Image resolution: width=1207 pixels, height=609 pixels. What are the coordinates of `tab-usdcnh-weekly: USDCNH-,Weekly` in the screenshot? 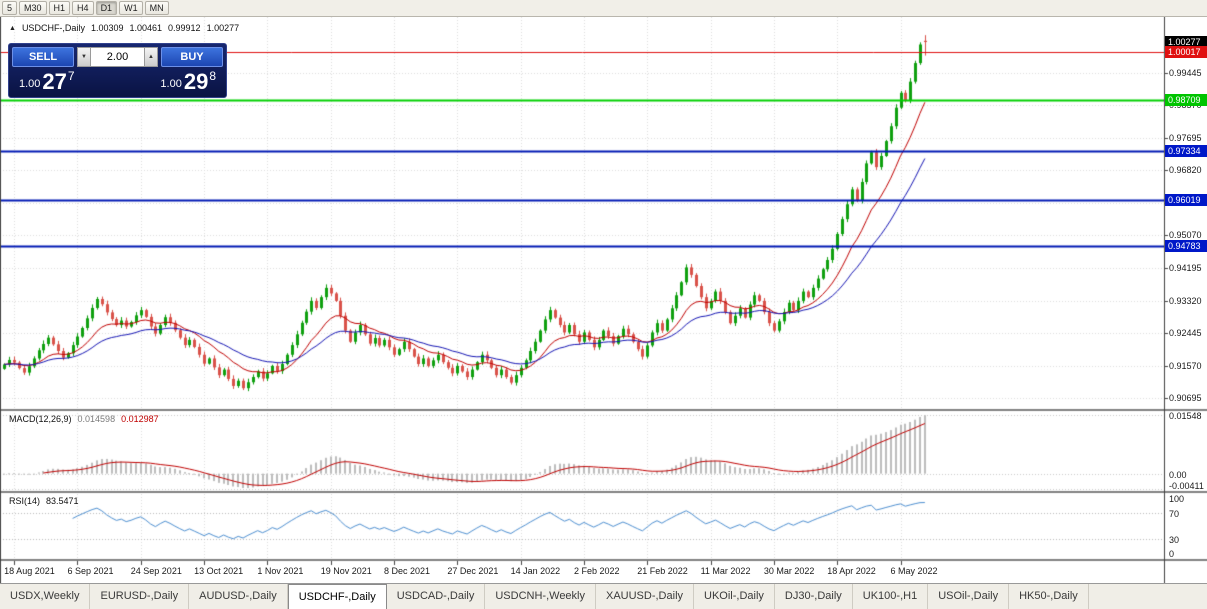 It's located at (540, 596).